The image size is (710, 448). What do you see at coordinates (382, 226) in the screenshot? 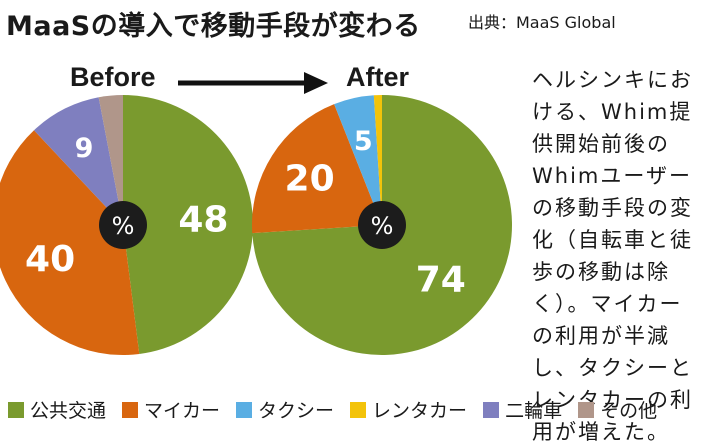
I see `pie-unit-after: %` at bounding box center [382, 226].